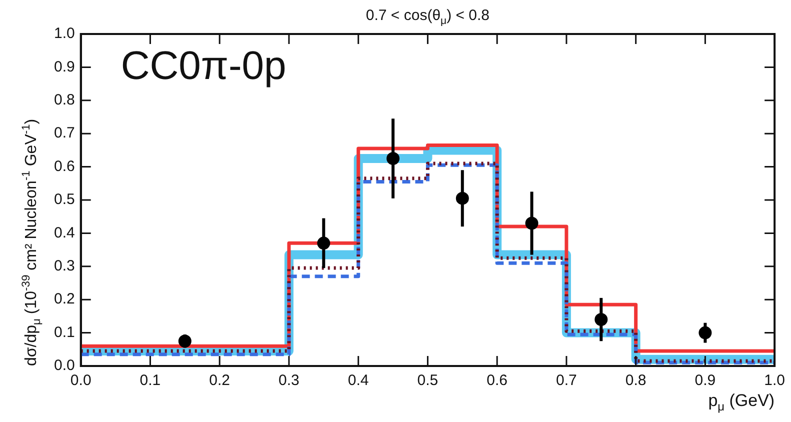 The image size is (791, 422). I want to click on y-tick-label: 0.8, so click(64, 100).